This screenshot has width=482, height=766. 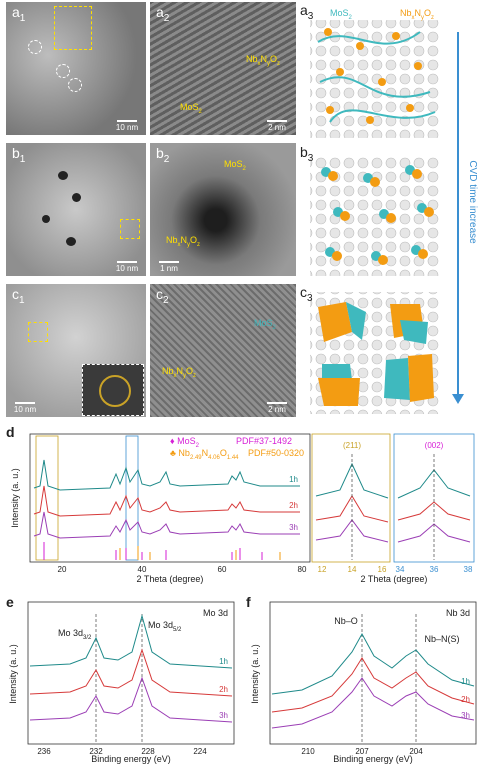 I want to click on nb3d-2h: 2h, so click(x=465, y=699).